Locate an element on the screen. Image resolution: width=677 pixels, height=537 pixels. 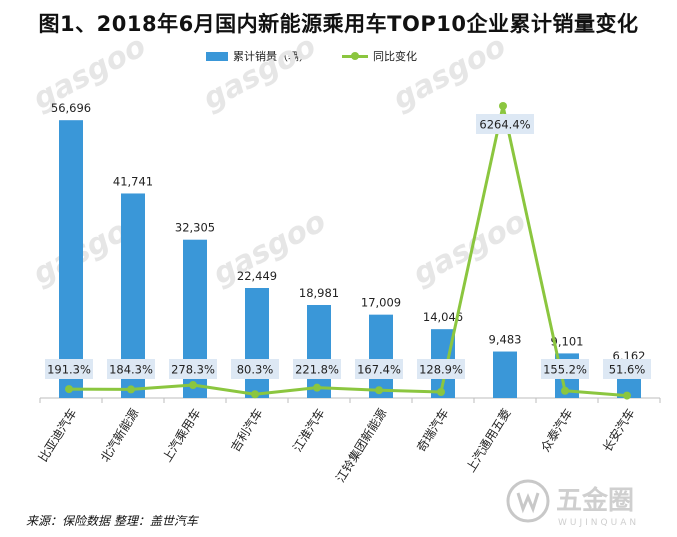
x-tick-label: 众泰汽车 is located at coordinates (556, 430).